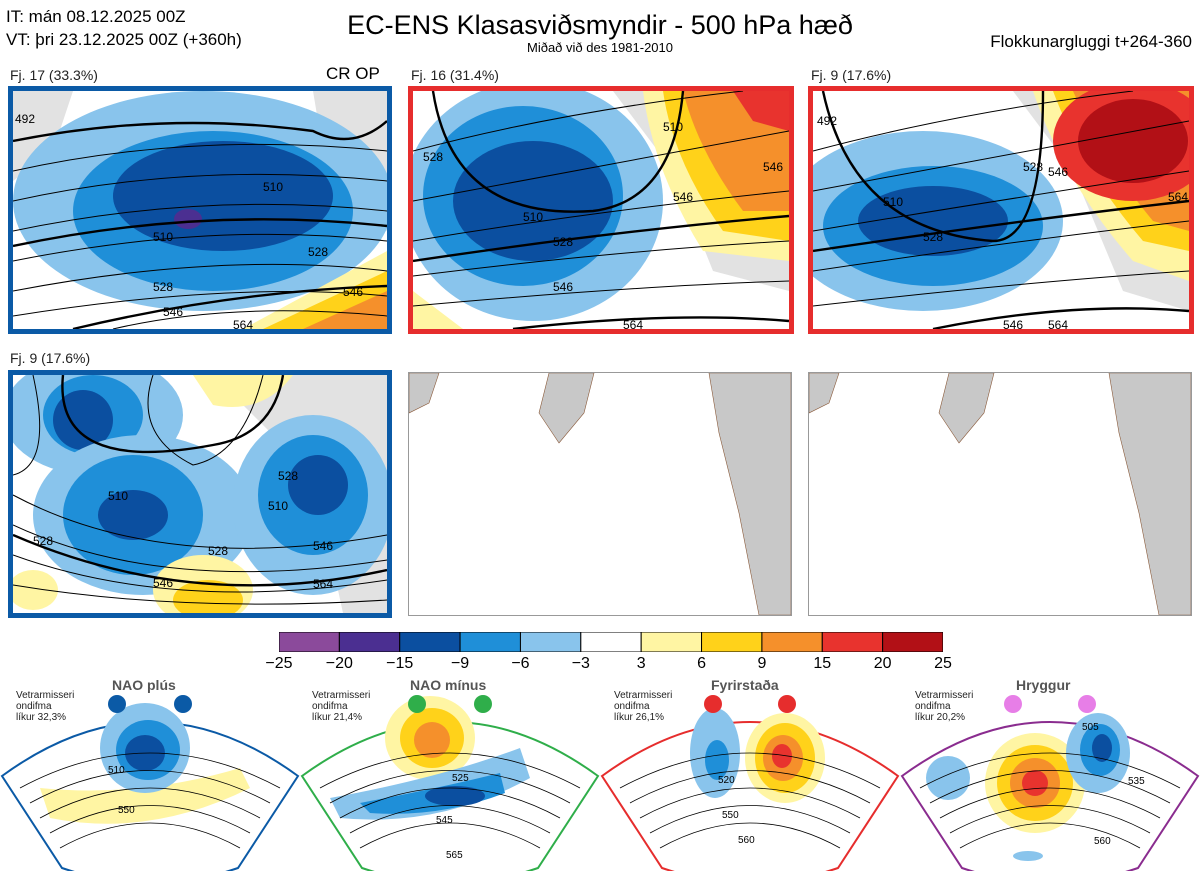  I want to click on valid-time: VT: þri 23.12.2025 00Z (+360h), so click(124, 39).